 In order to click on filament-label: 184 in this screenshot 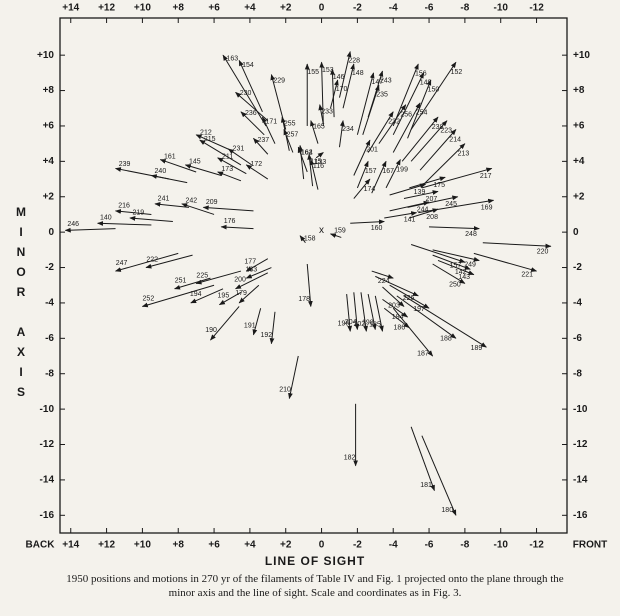, I will do `click(398, 317)`.